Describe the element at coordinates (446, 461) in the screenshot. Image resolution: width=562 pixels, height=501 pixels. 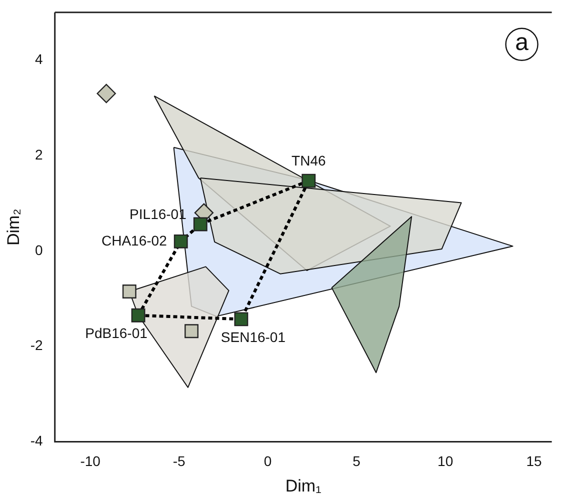
I see `x-tick-label: 10` at that location.